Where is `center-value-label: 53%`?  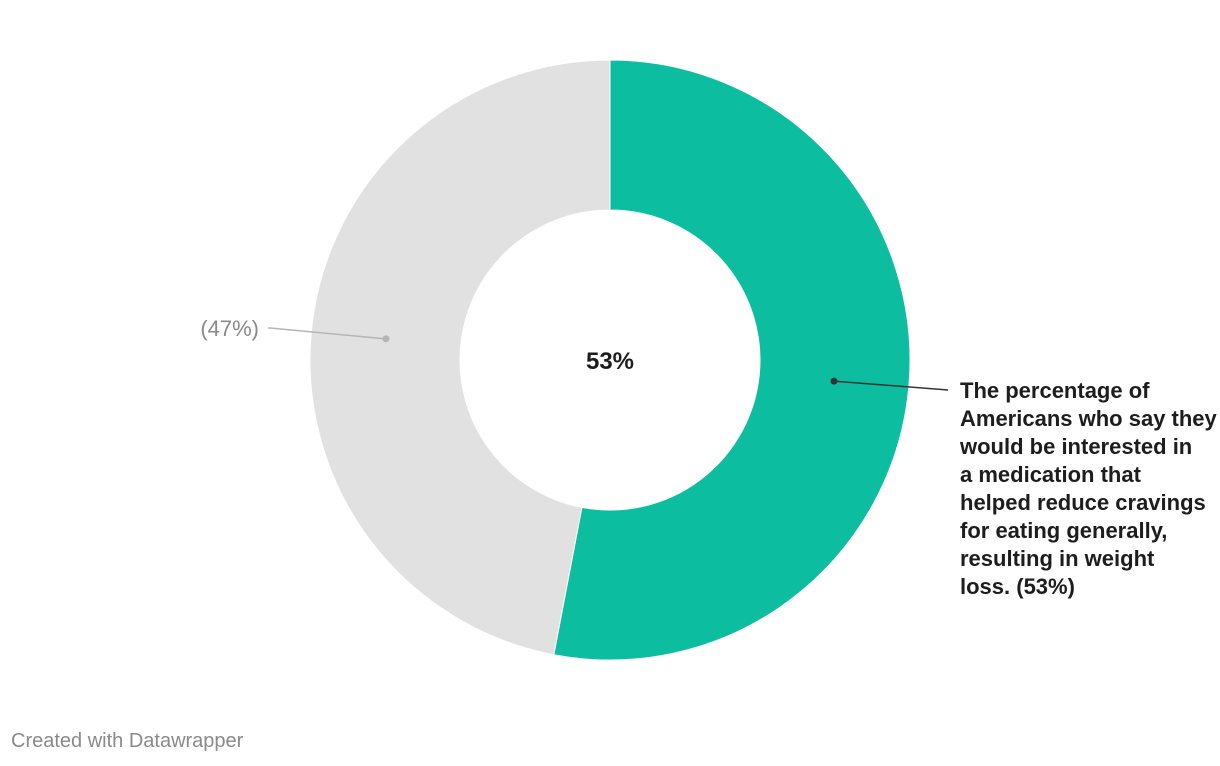 center-value-label: 53% is located at coordinates (610, 361).